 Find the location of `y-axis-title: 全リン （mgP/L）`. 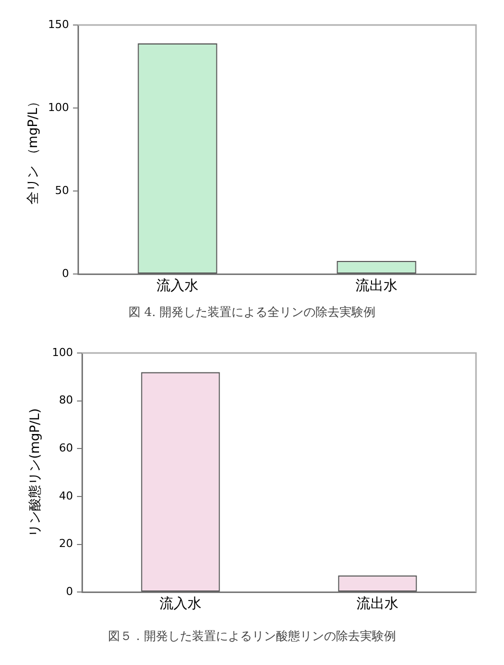

y-axis-title: 全リン （mgP/L） is located at coordinates (34, 149).